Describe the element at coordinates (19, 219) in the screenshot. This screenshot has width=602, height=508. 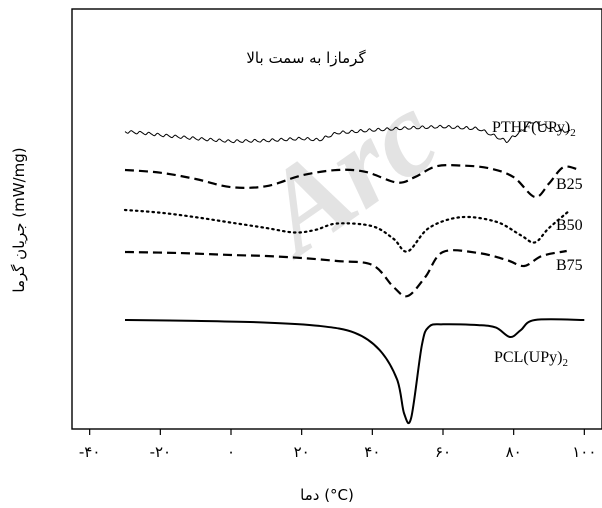
I see `y-axis-label: جریان گرما (mW/mg)` at that location.